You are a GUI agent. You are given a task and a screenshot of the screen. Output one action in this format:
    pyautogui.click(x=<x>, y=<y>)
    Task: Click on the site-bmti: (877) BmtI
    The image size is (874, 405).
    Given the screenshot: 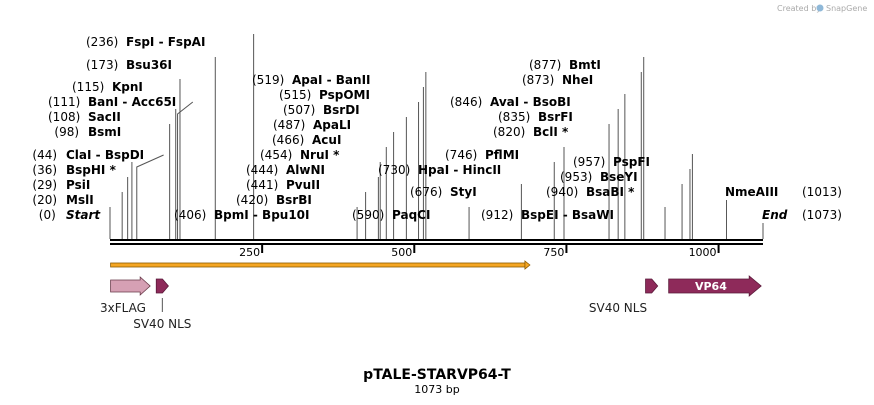 What is the action you would take?
    pyautogui.click(x=565, y=65)
    